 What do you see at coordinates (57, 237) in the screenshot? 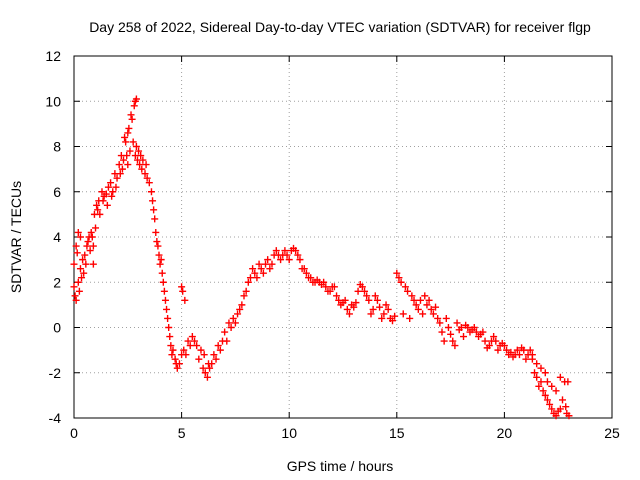
I see `y-tick-label: 4` at bounding box center [57, 237].